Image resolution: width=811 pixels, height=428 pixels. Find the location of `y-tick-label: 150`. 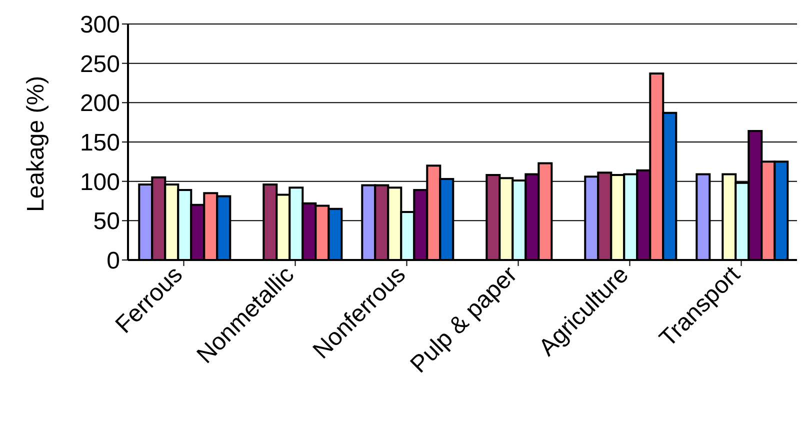

y-tick-label: 150 is located at coordinates (100, 143).